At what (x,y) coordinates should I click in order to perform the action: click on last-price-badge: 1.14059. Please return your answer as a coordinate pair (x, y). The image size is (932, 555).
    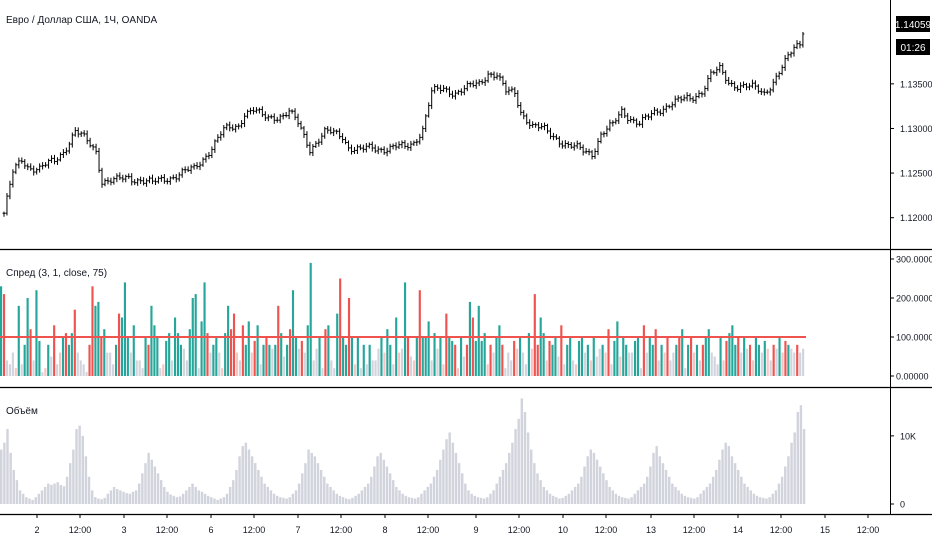
    Looking at the image, I should click on (913, 24).